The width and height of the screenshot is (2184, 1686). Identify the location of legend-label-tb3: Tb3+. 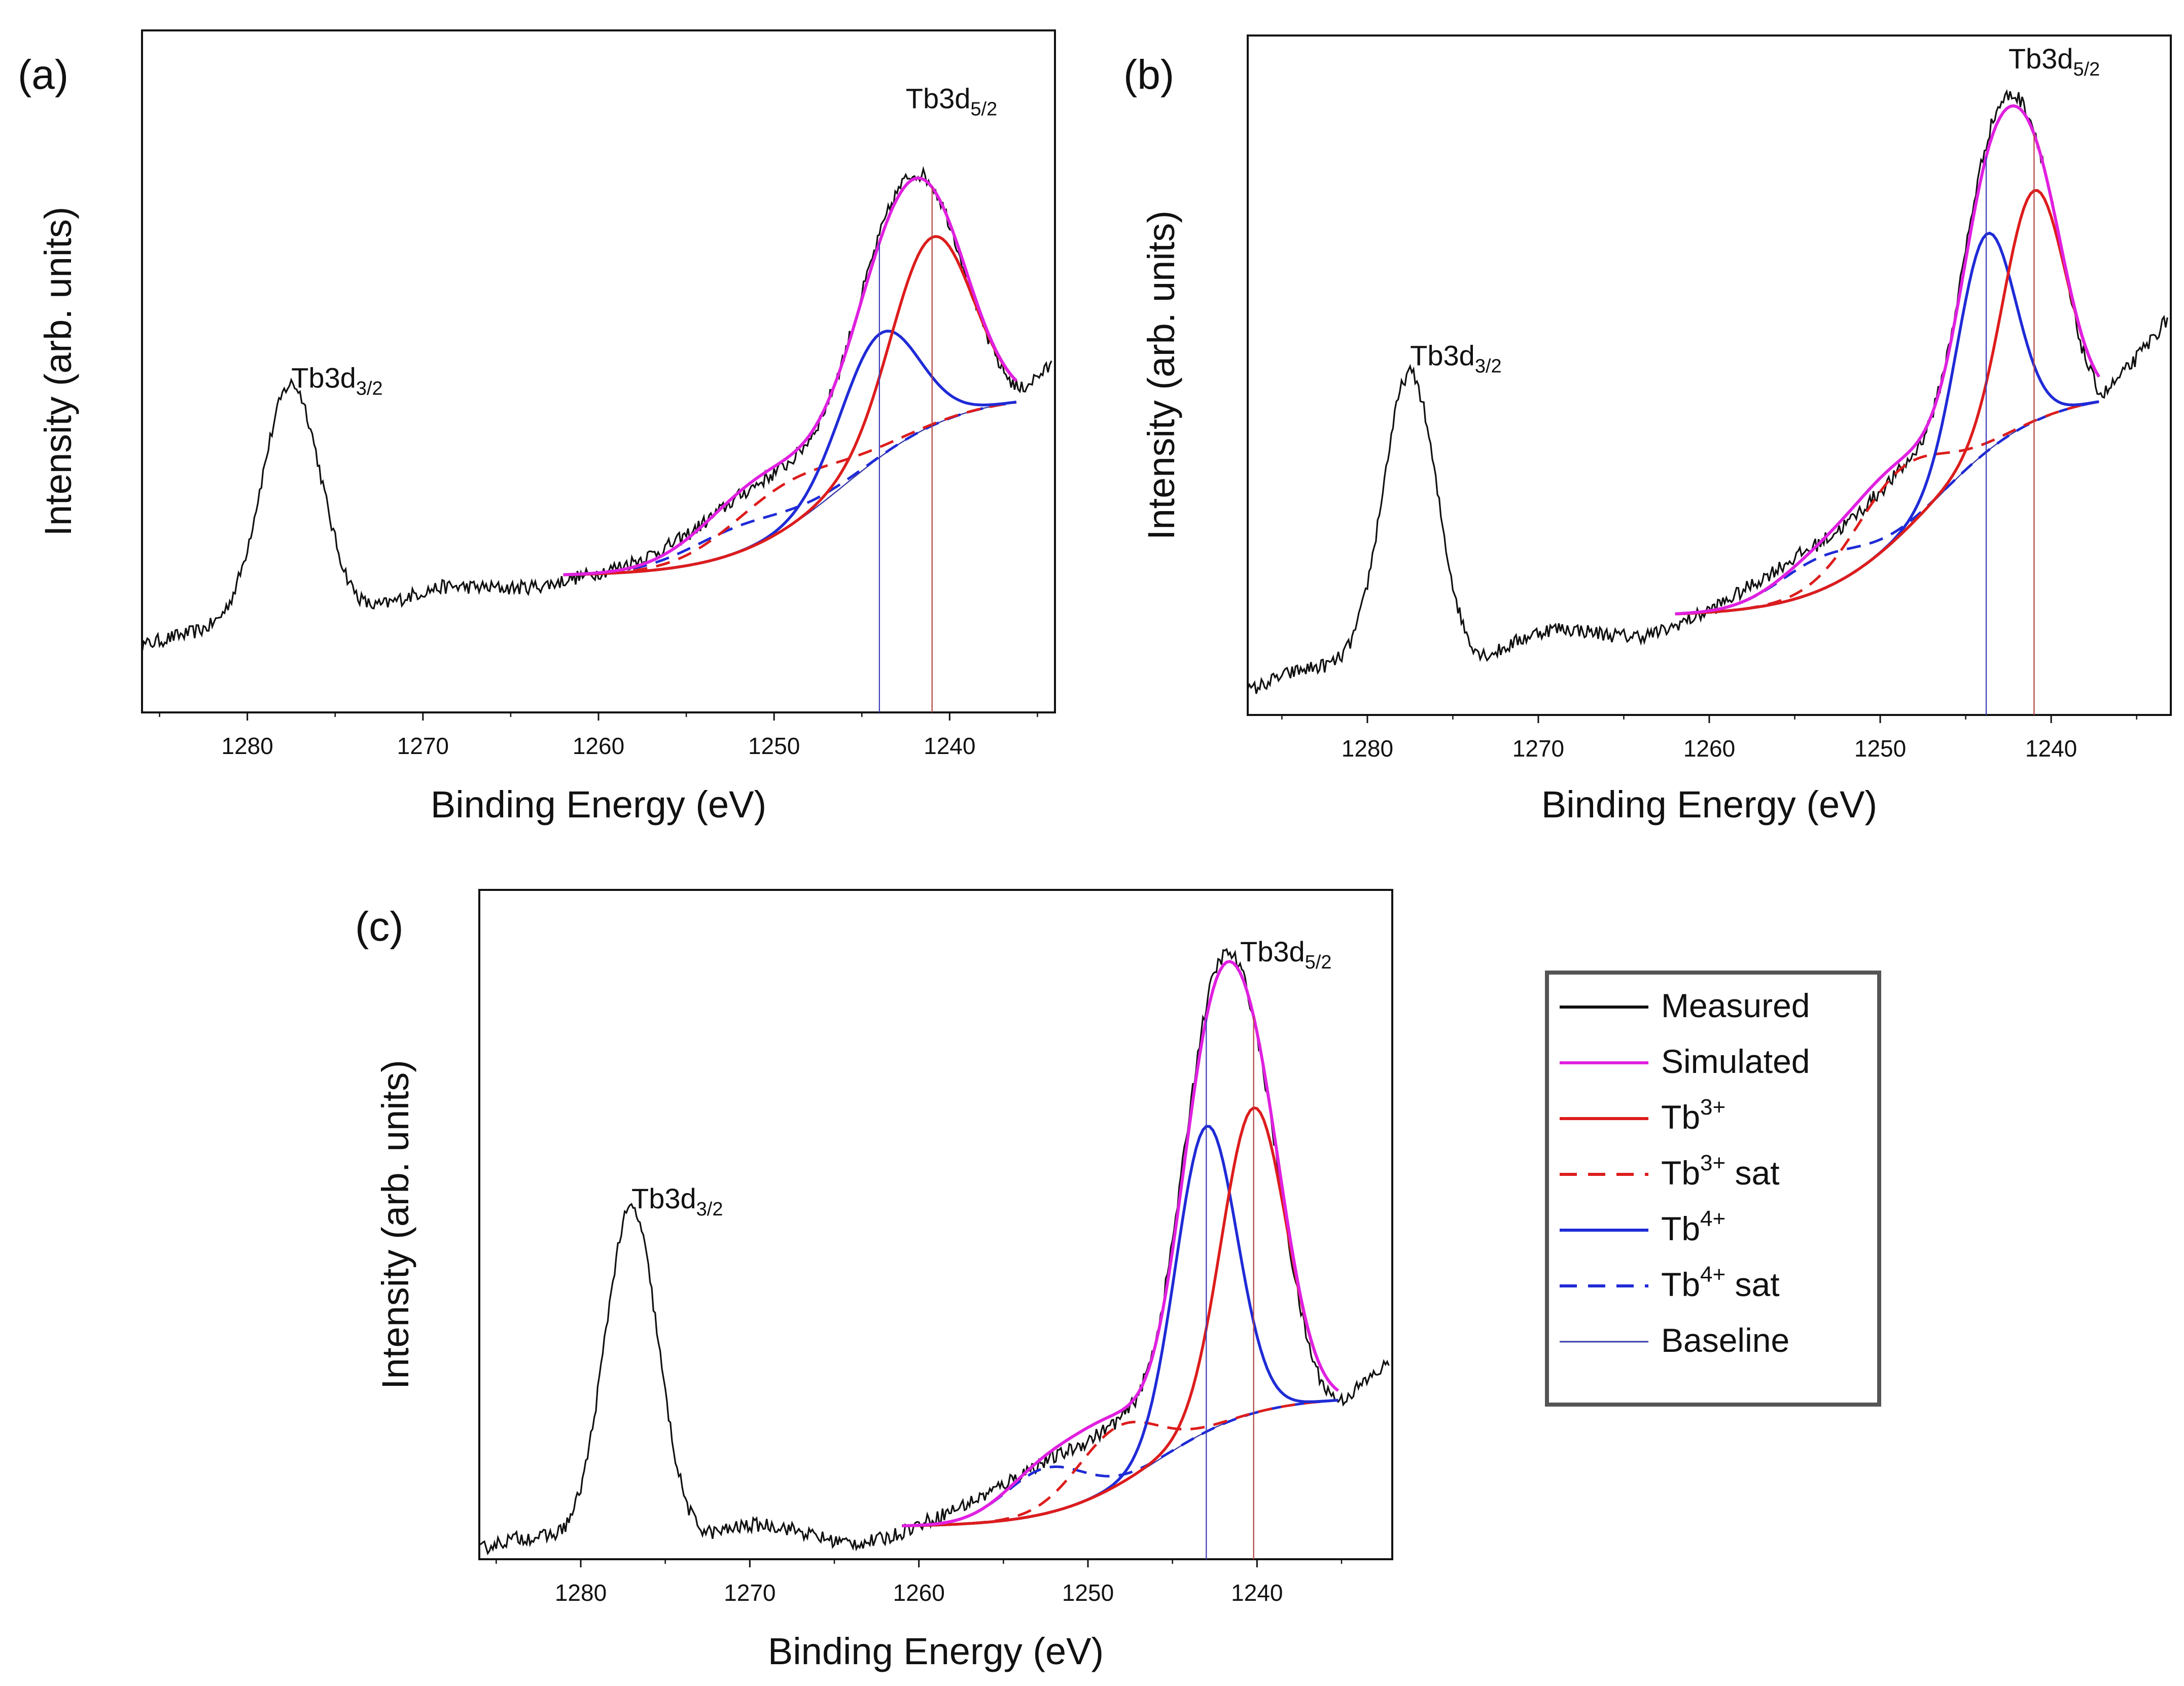
(1693, 1115).